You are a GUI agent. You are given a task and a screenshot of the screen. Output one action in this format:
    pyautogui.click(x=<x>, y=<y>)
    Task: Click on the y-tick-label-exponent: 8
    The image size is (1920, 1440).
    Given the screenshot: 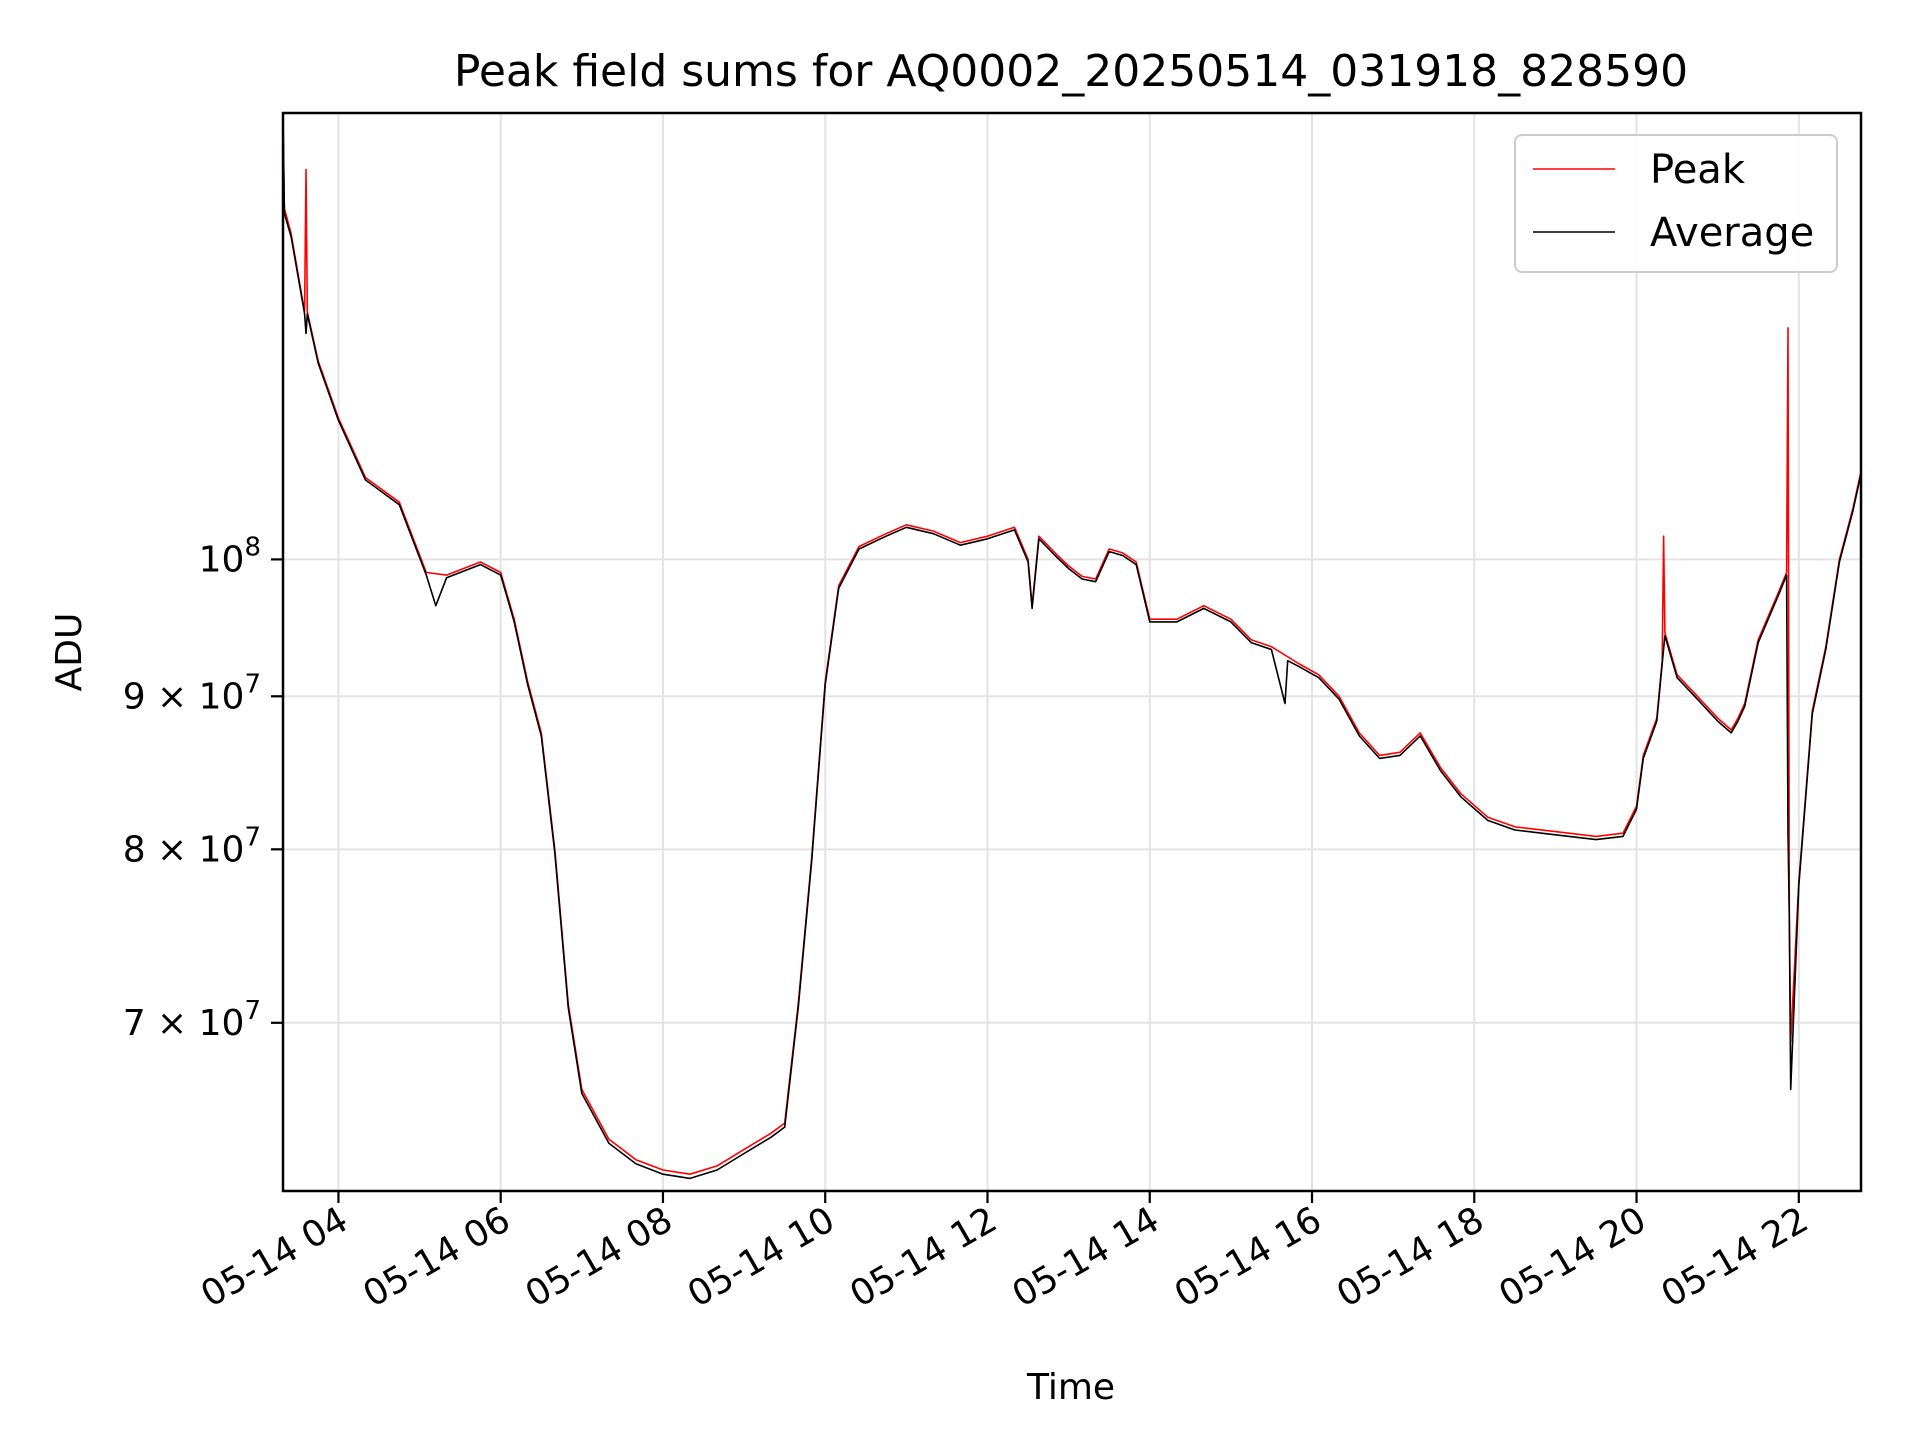 What is the action you would take?
    pyautogui.click(x=252, y=547)
    